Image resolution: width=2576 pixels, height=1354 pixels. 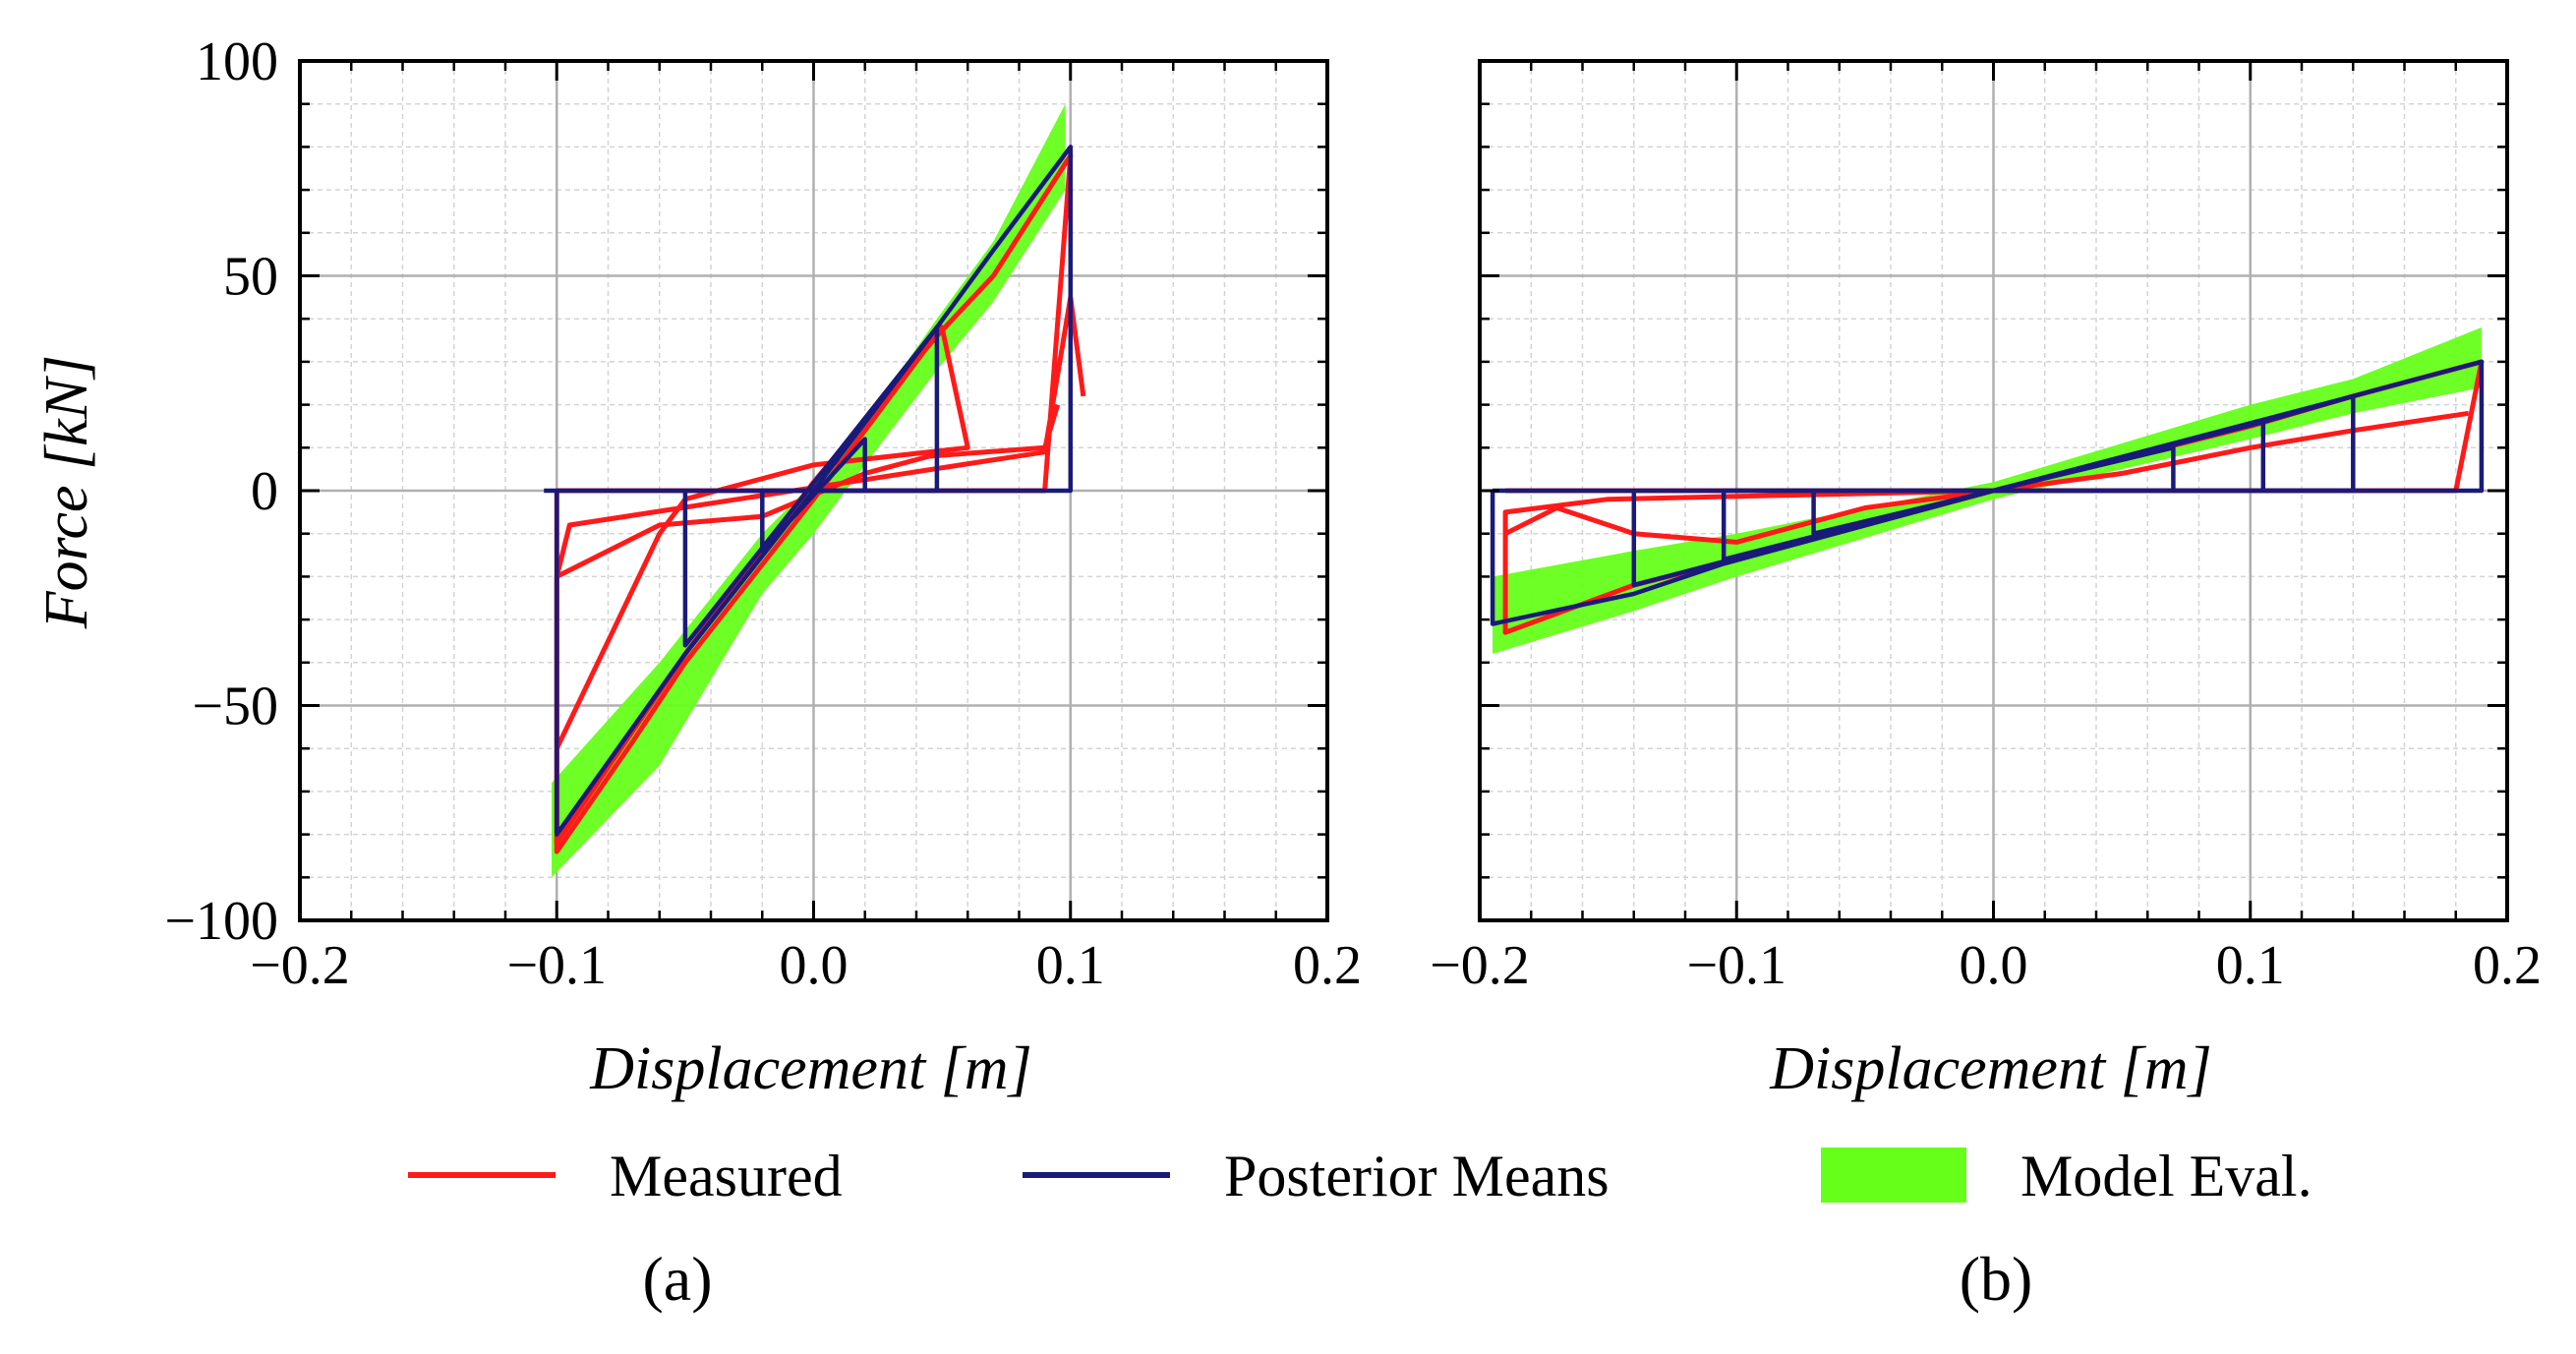 I want to click on panel-a-ytick-label: −100, so click(x=221, y=921).